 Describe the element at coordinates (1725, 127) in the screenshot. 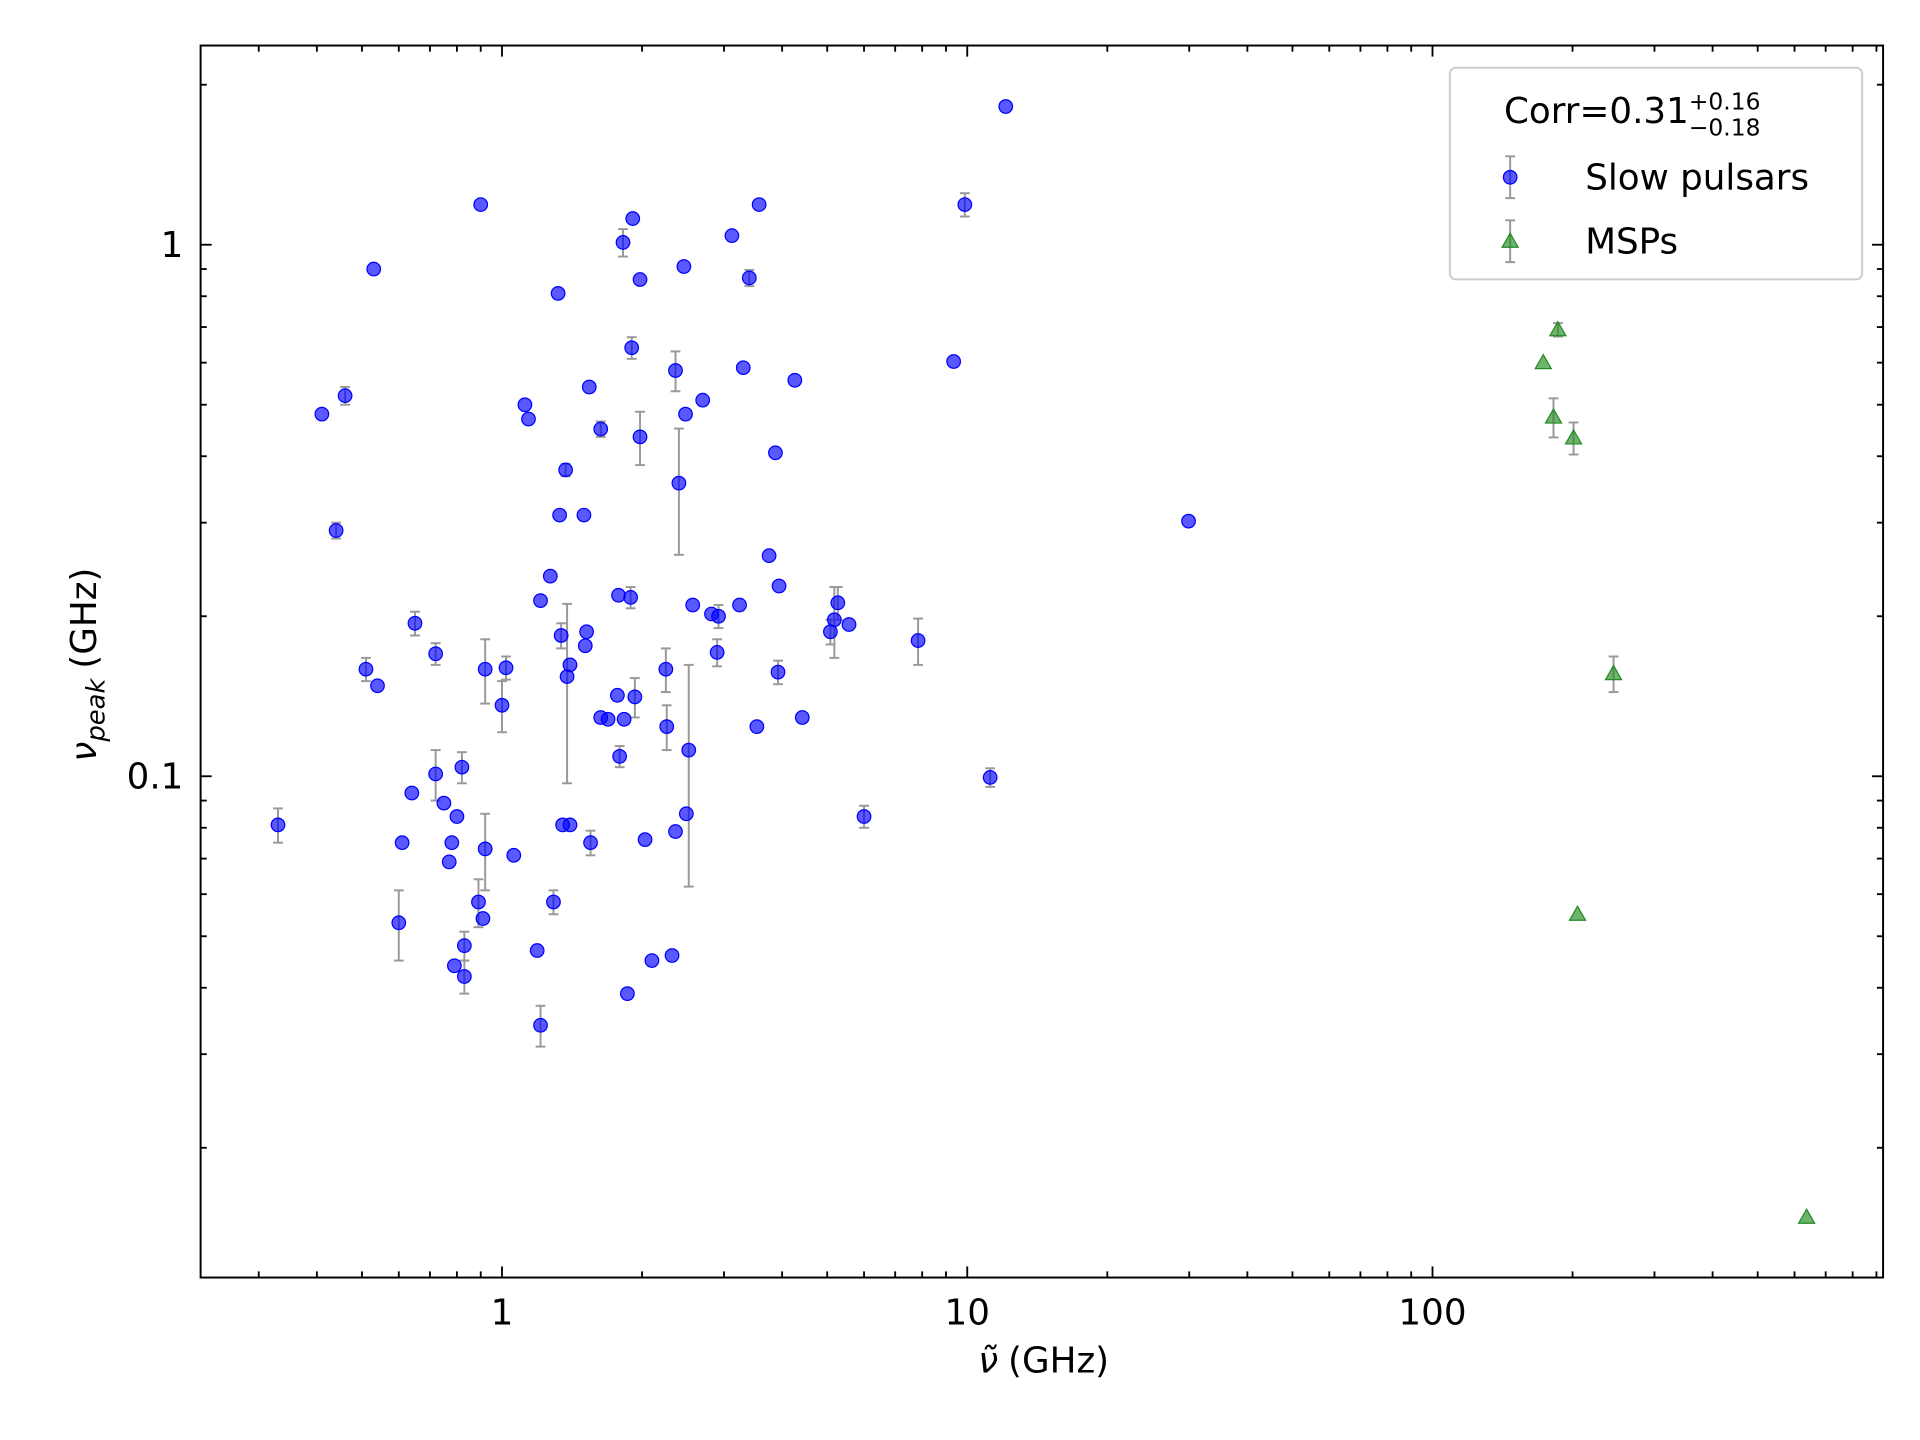

I see `legend-title-sub: −0.18` at that location.